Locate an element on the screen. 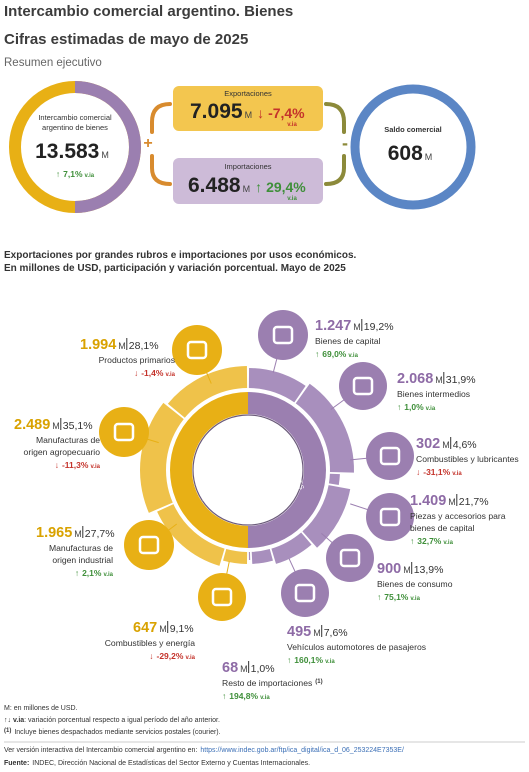 Image resolution: width=529 pixels, height=772 pixels. exports-tag-part: v.ia is located at coordinates (292, 125).